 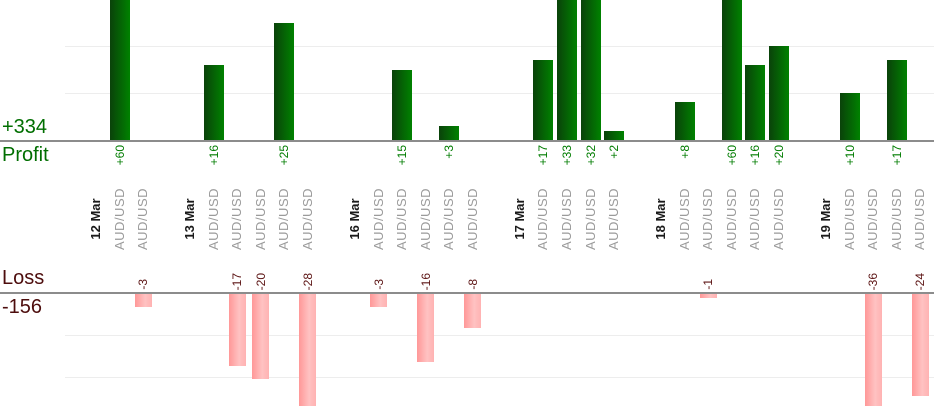 I want to click on loss-zero-axis-line, so click(x=467, y=293).